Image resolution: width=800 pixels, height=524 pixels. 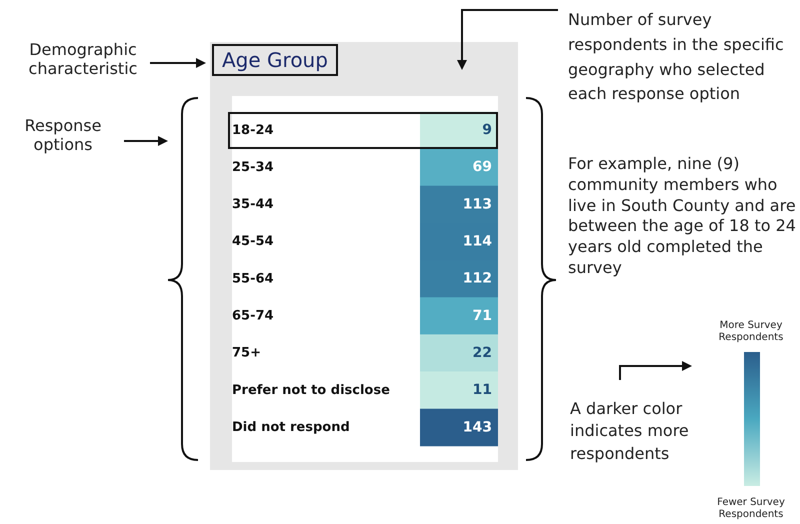 I want to click on data-label: 22, so click(x=482, y=352).